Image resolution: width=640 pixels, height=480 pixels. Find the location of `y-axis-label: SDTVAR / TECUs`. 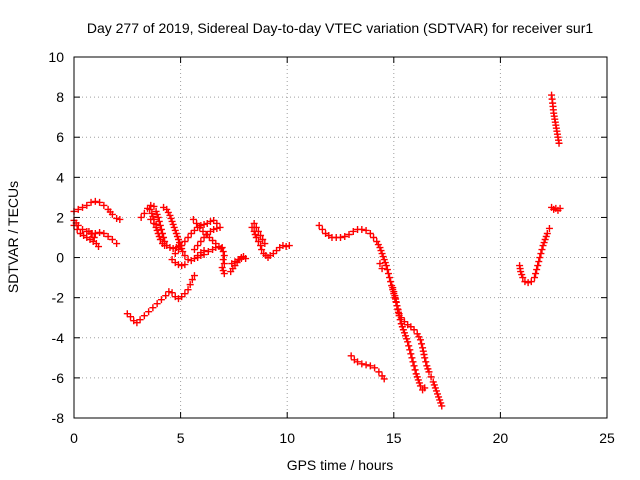

y-axis-label: SDTVAR / TECUs is located at coordinates (13, 237).